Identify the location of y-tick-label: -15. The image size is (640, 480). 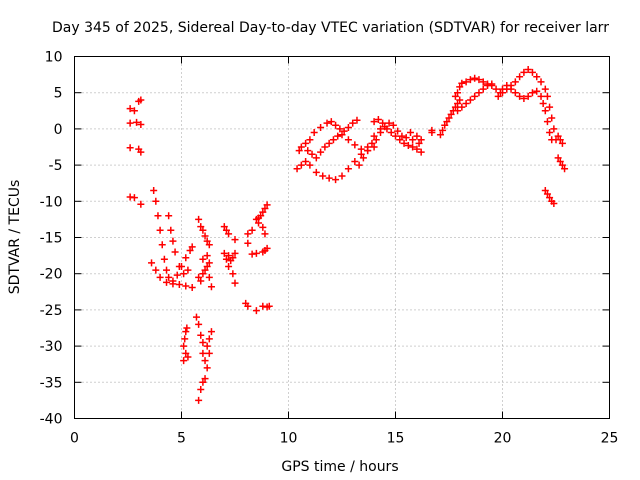
(51, 239).